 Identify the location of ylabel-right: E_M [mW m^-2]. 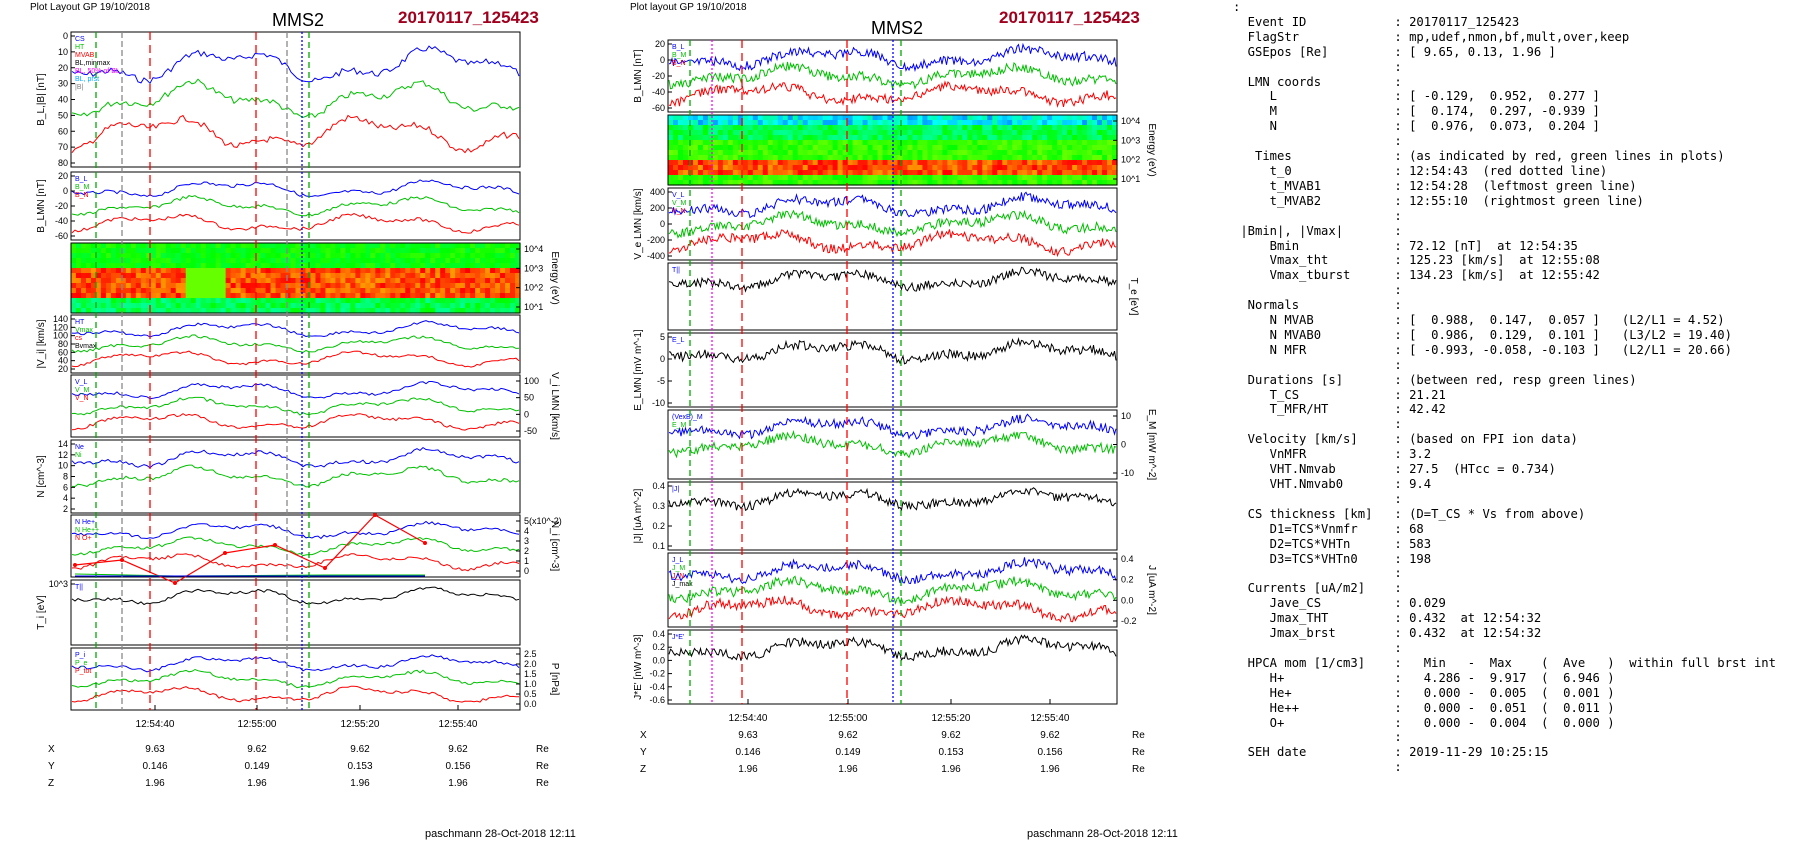
(1151, 445).